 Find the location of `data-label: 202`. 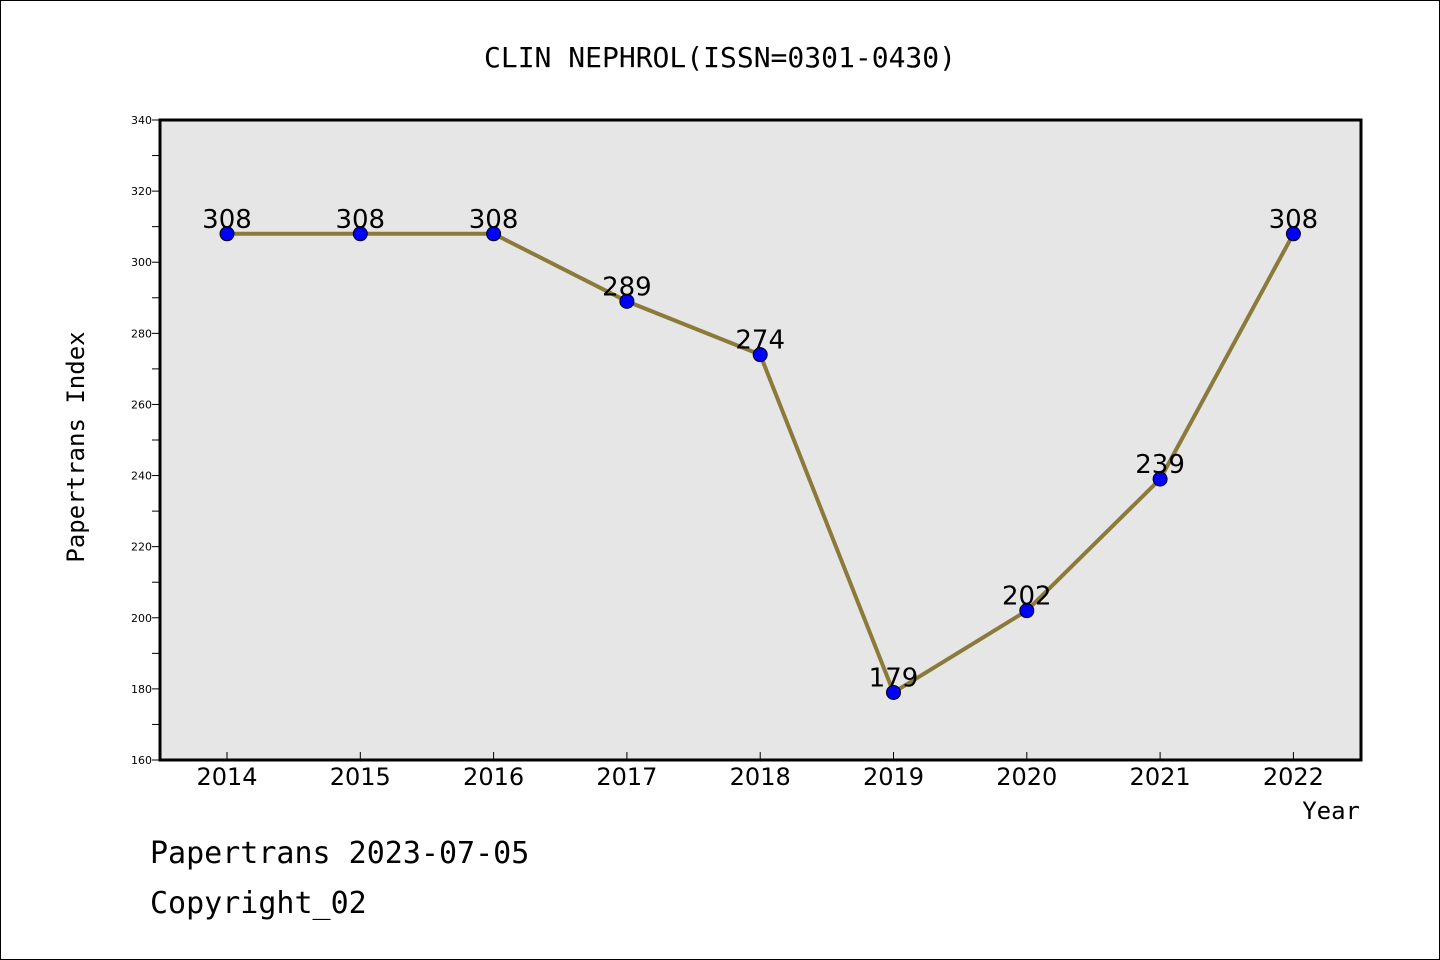

data-label: 202 is located at coordinates (1027, 597).